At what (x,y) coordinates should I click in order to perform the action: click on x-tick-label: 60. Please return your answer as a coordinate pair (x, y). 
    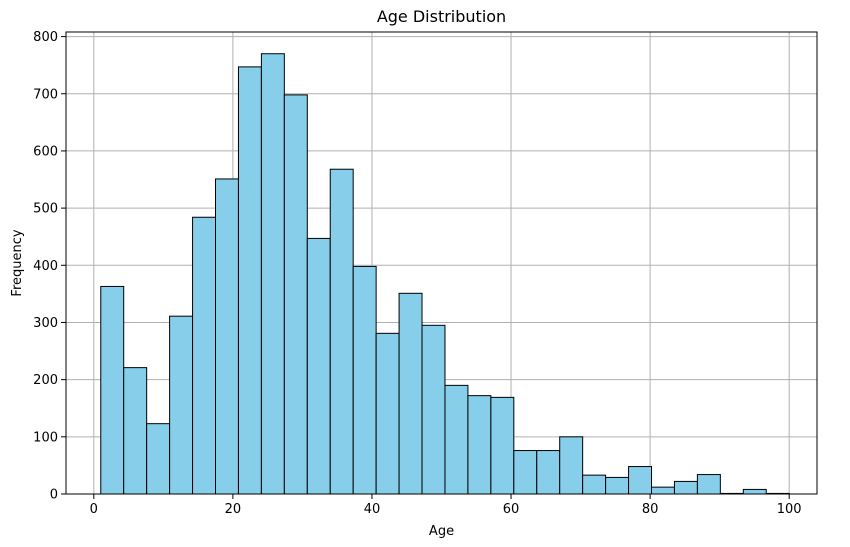
    Looking at the image, I should click on (511, 509).